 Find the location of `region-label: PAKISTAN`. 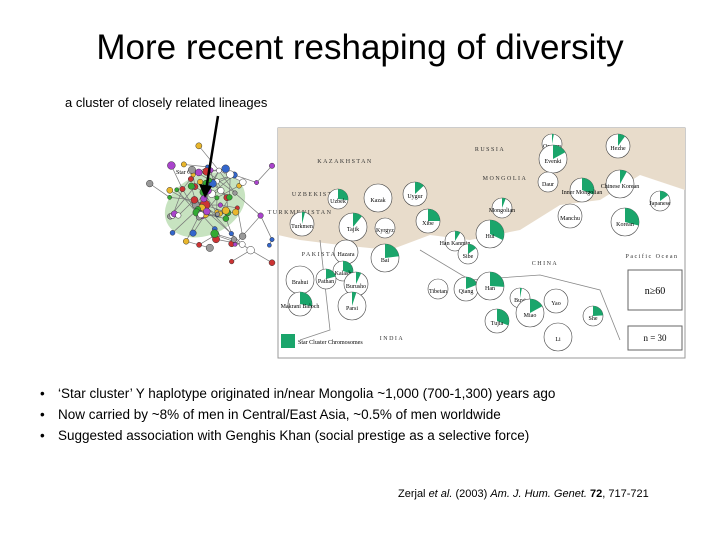

region-label: PAKISTAN is located at coordinates (322, 255).